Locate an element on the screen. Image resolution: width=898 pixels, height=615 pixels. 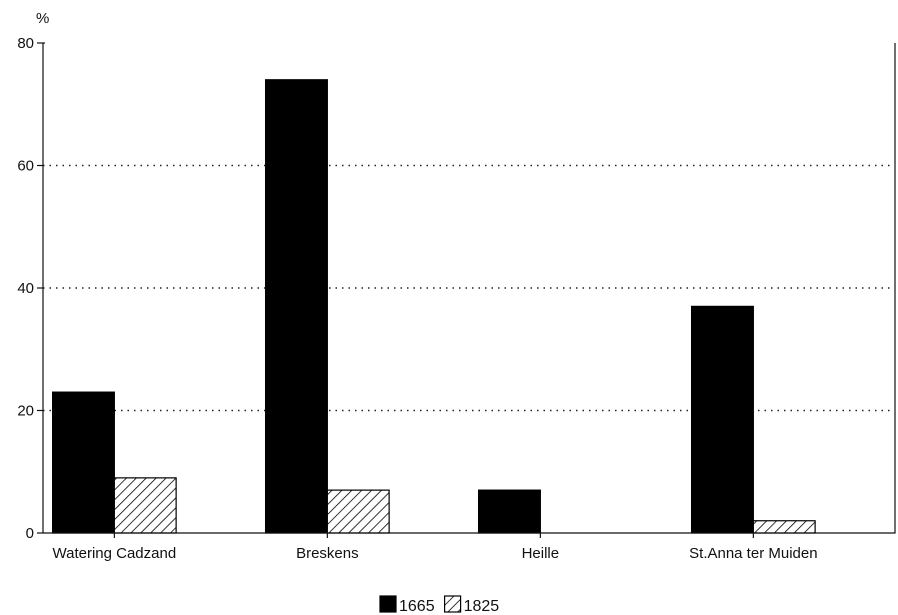
bar-1665-heille is located at coordinates (509, 511).